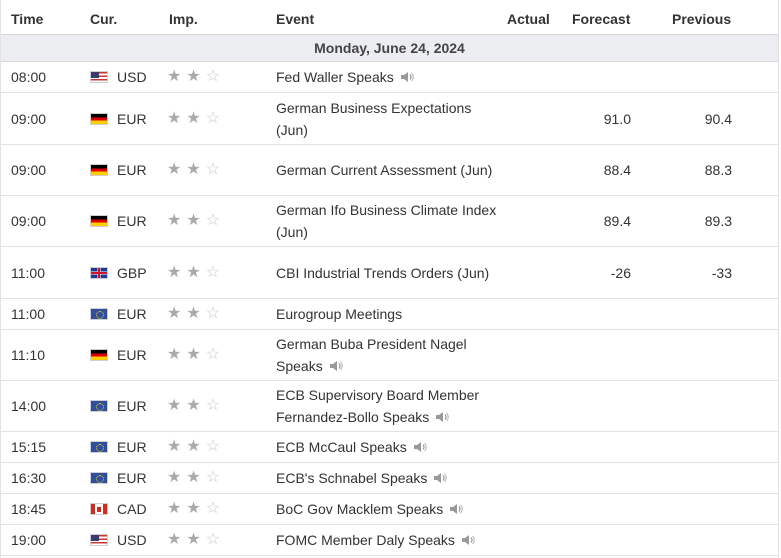  What do you see at coordinates (183, 19) in the screenshot?
I see `header-importance: Imp.` at bounding box center [183, 19].